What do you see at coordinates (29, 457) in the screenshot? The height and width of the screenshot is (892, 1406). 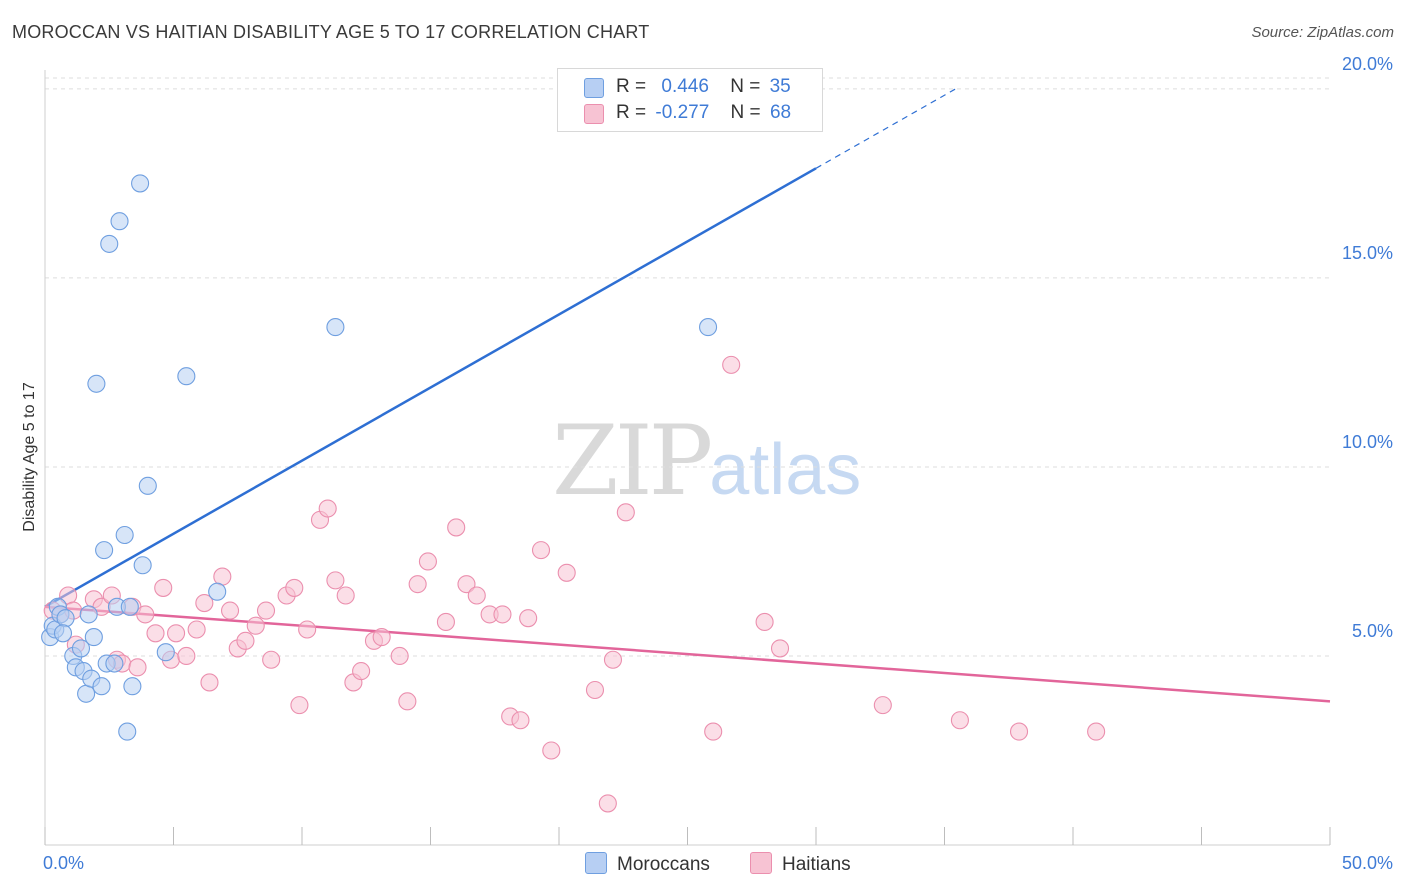 I see `y-axis-label: Disability Age 5 to 17` at bounding box center [29, 457].